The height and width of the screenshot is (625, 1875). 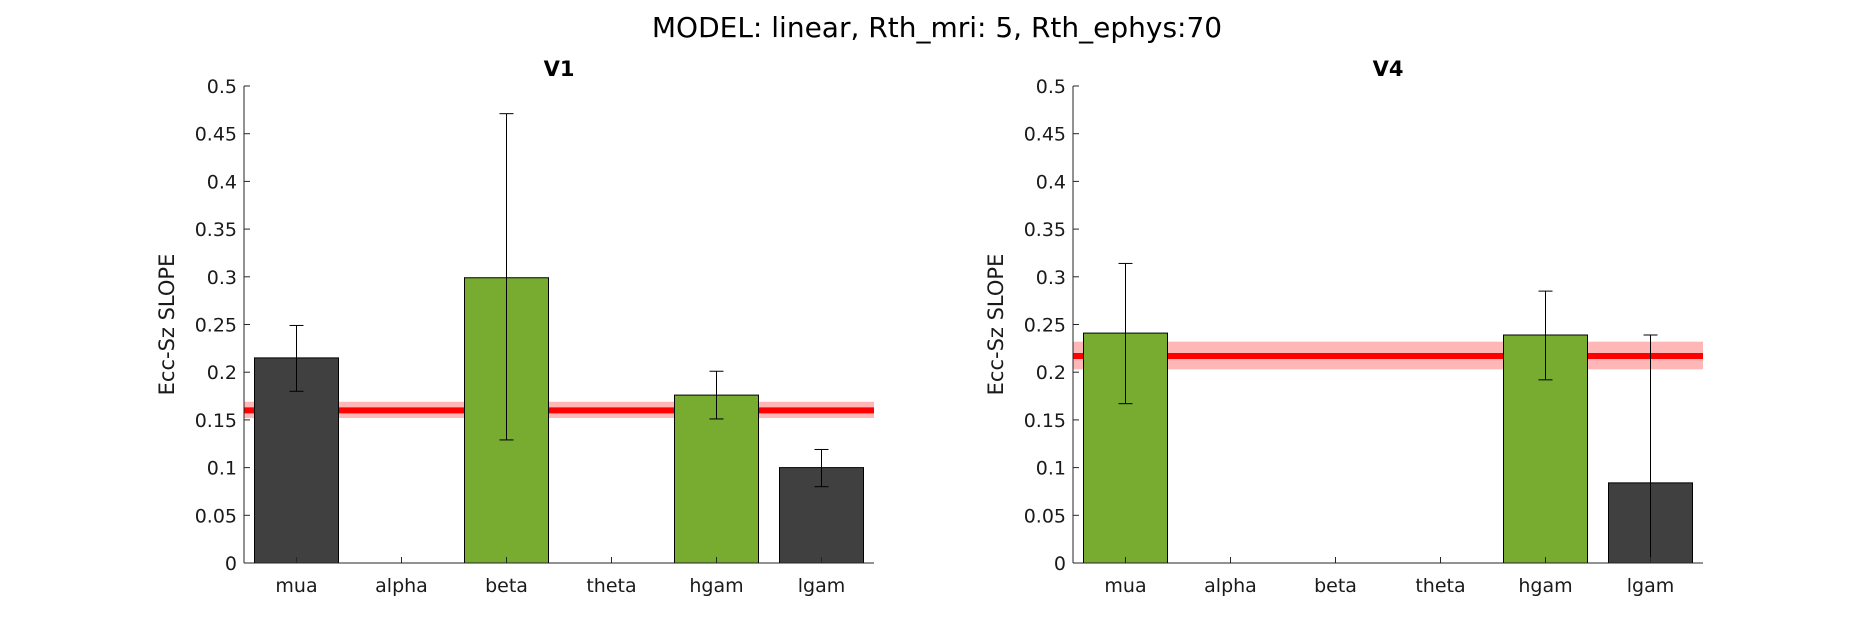 I want to click on panel-title: V4, so click(x=1388, y=69).